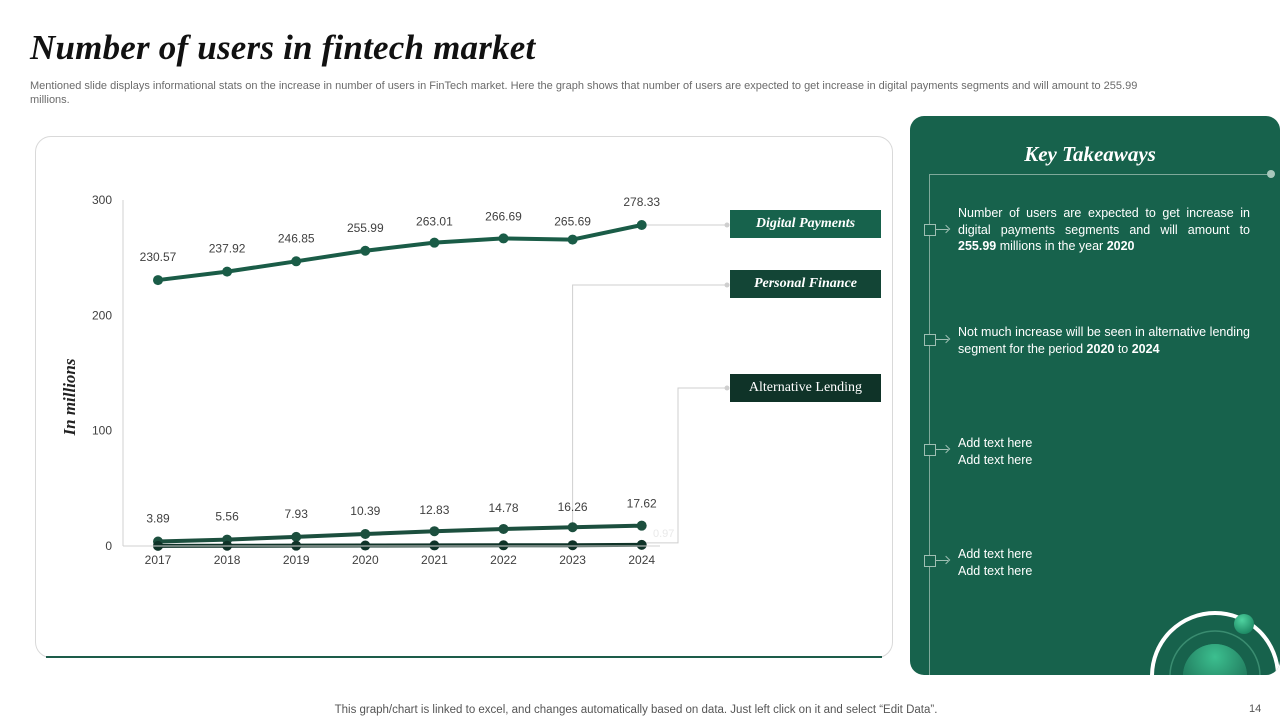 The image size is (1280, 720). Describe the element at coordinates (1271, 174) in the screenshot. I see `timeline-end-dot` at that location.